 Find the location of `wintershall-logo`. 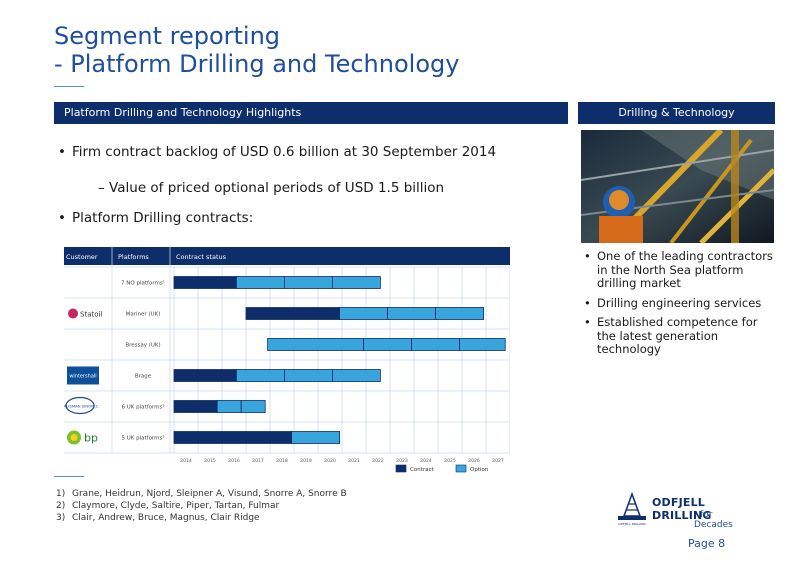

wintershall-logo is located at coordinates (83, 375).